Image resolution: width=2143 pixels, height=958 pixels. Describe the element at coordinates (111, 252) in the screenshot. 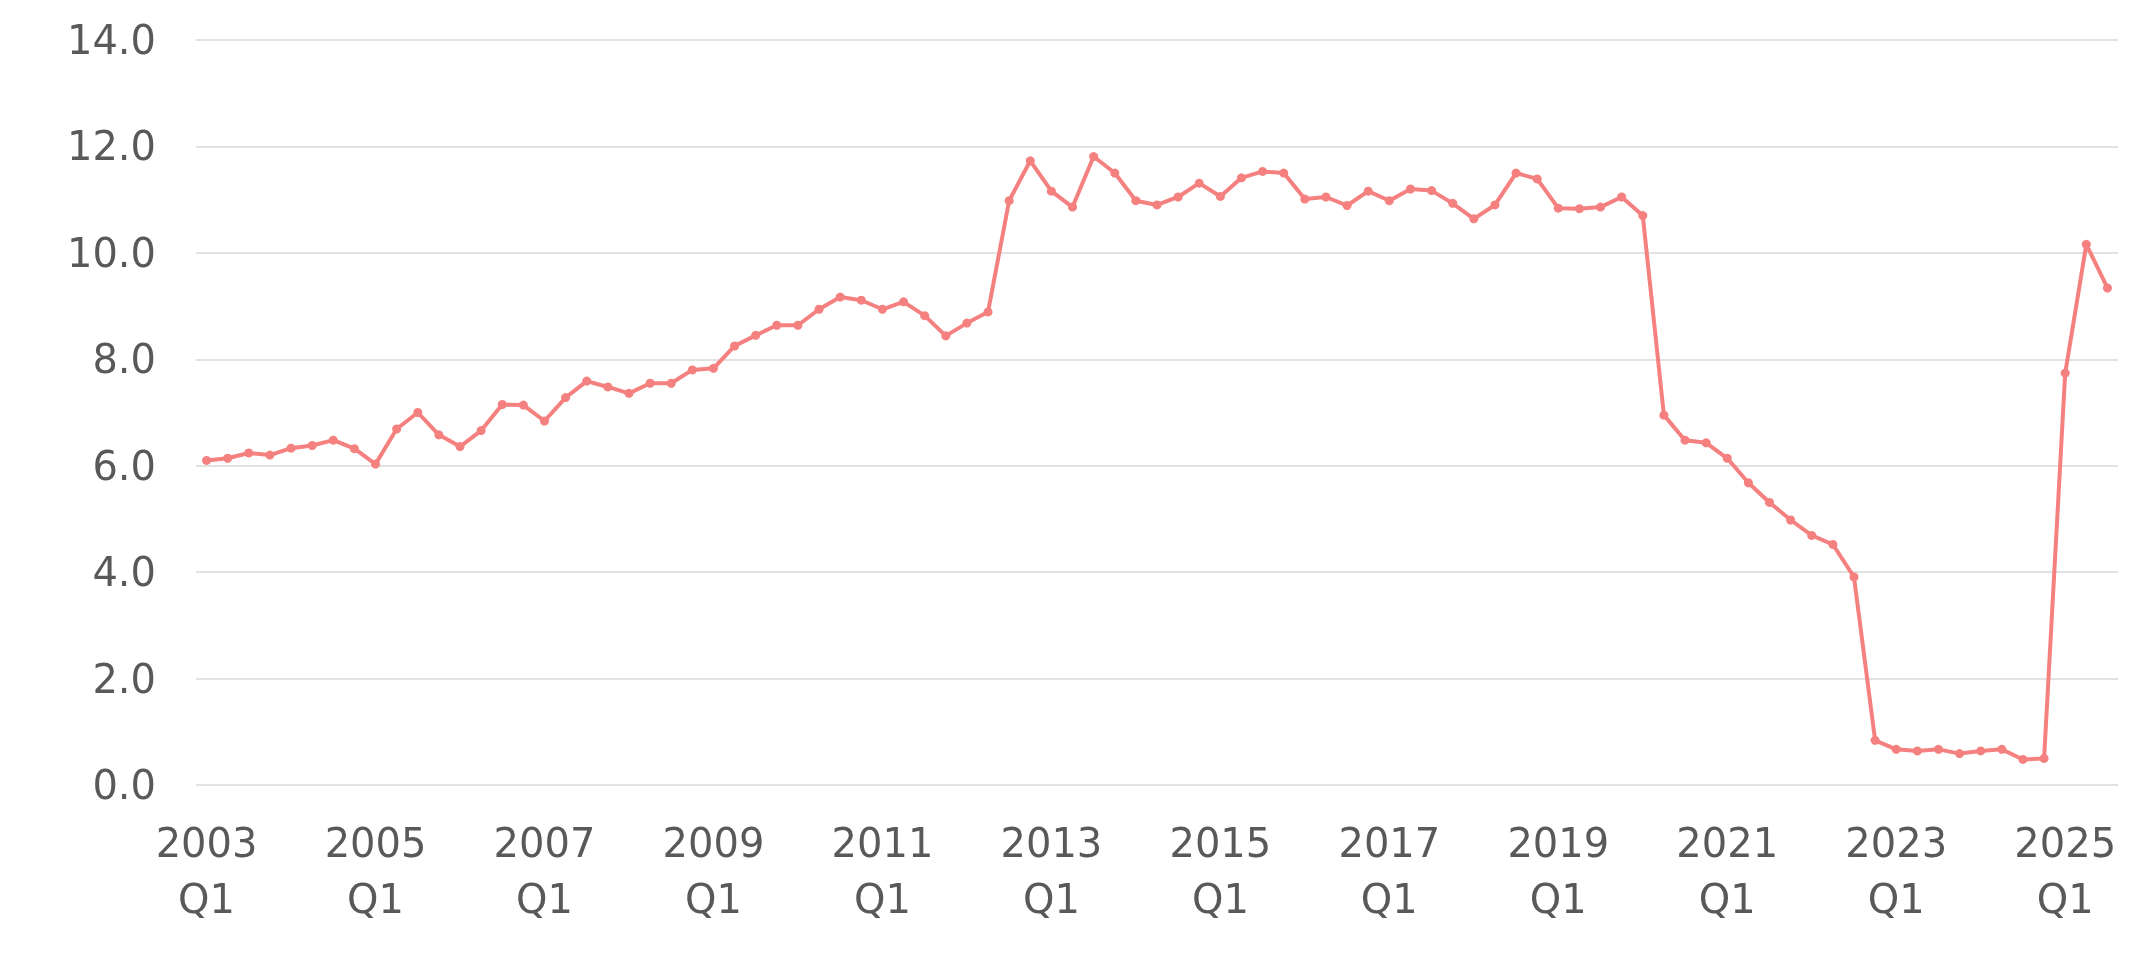

I see `y-tick-label: 10.0` at that location.